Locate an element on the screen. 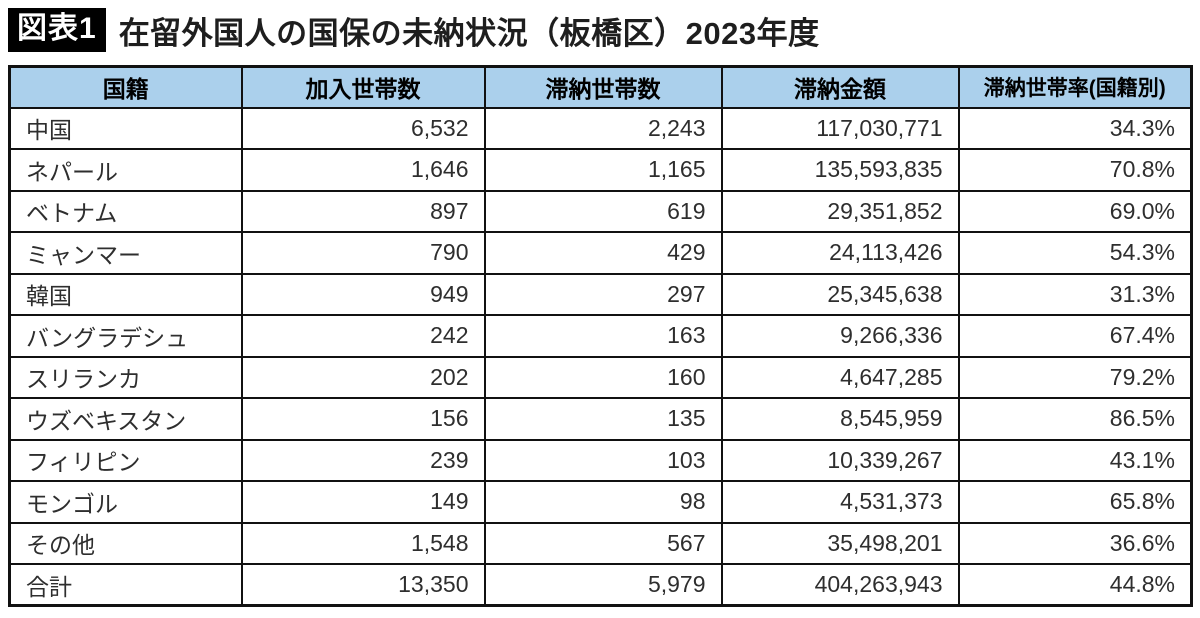  value-cell: 6,532 is located at coordinates (363, 128).